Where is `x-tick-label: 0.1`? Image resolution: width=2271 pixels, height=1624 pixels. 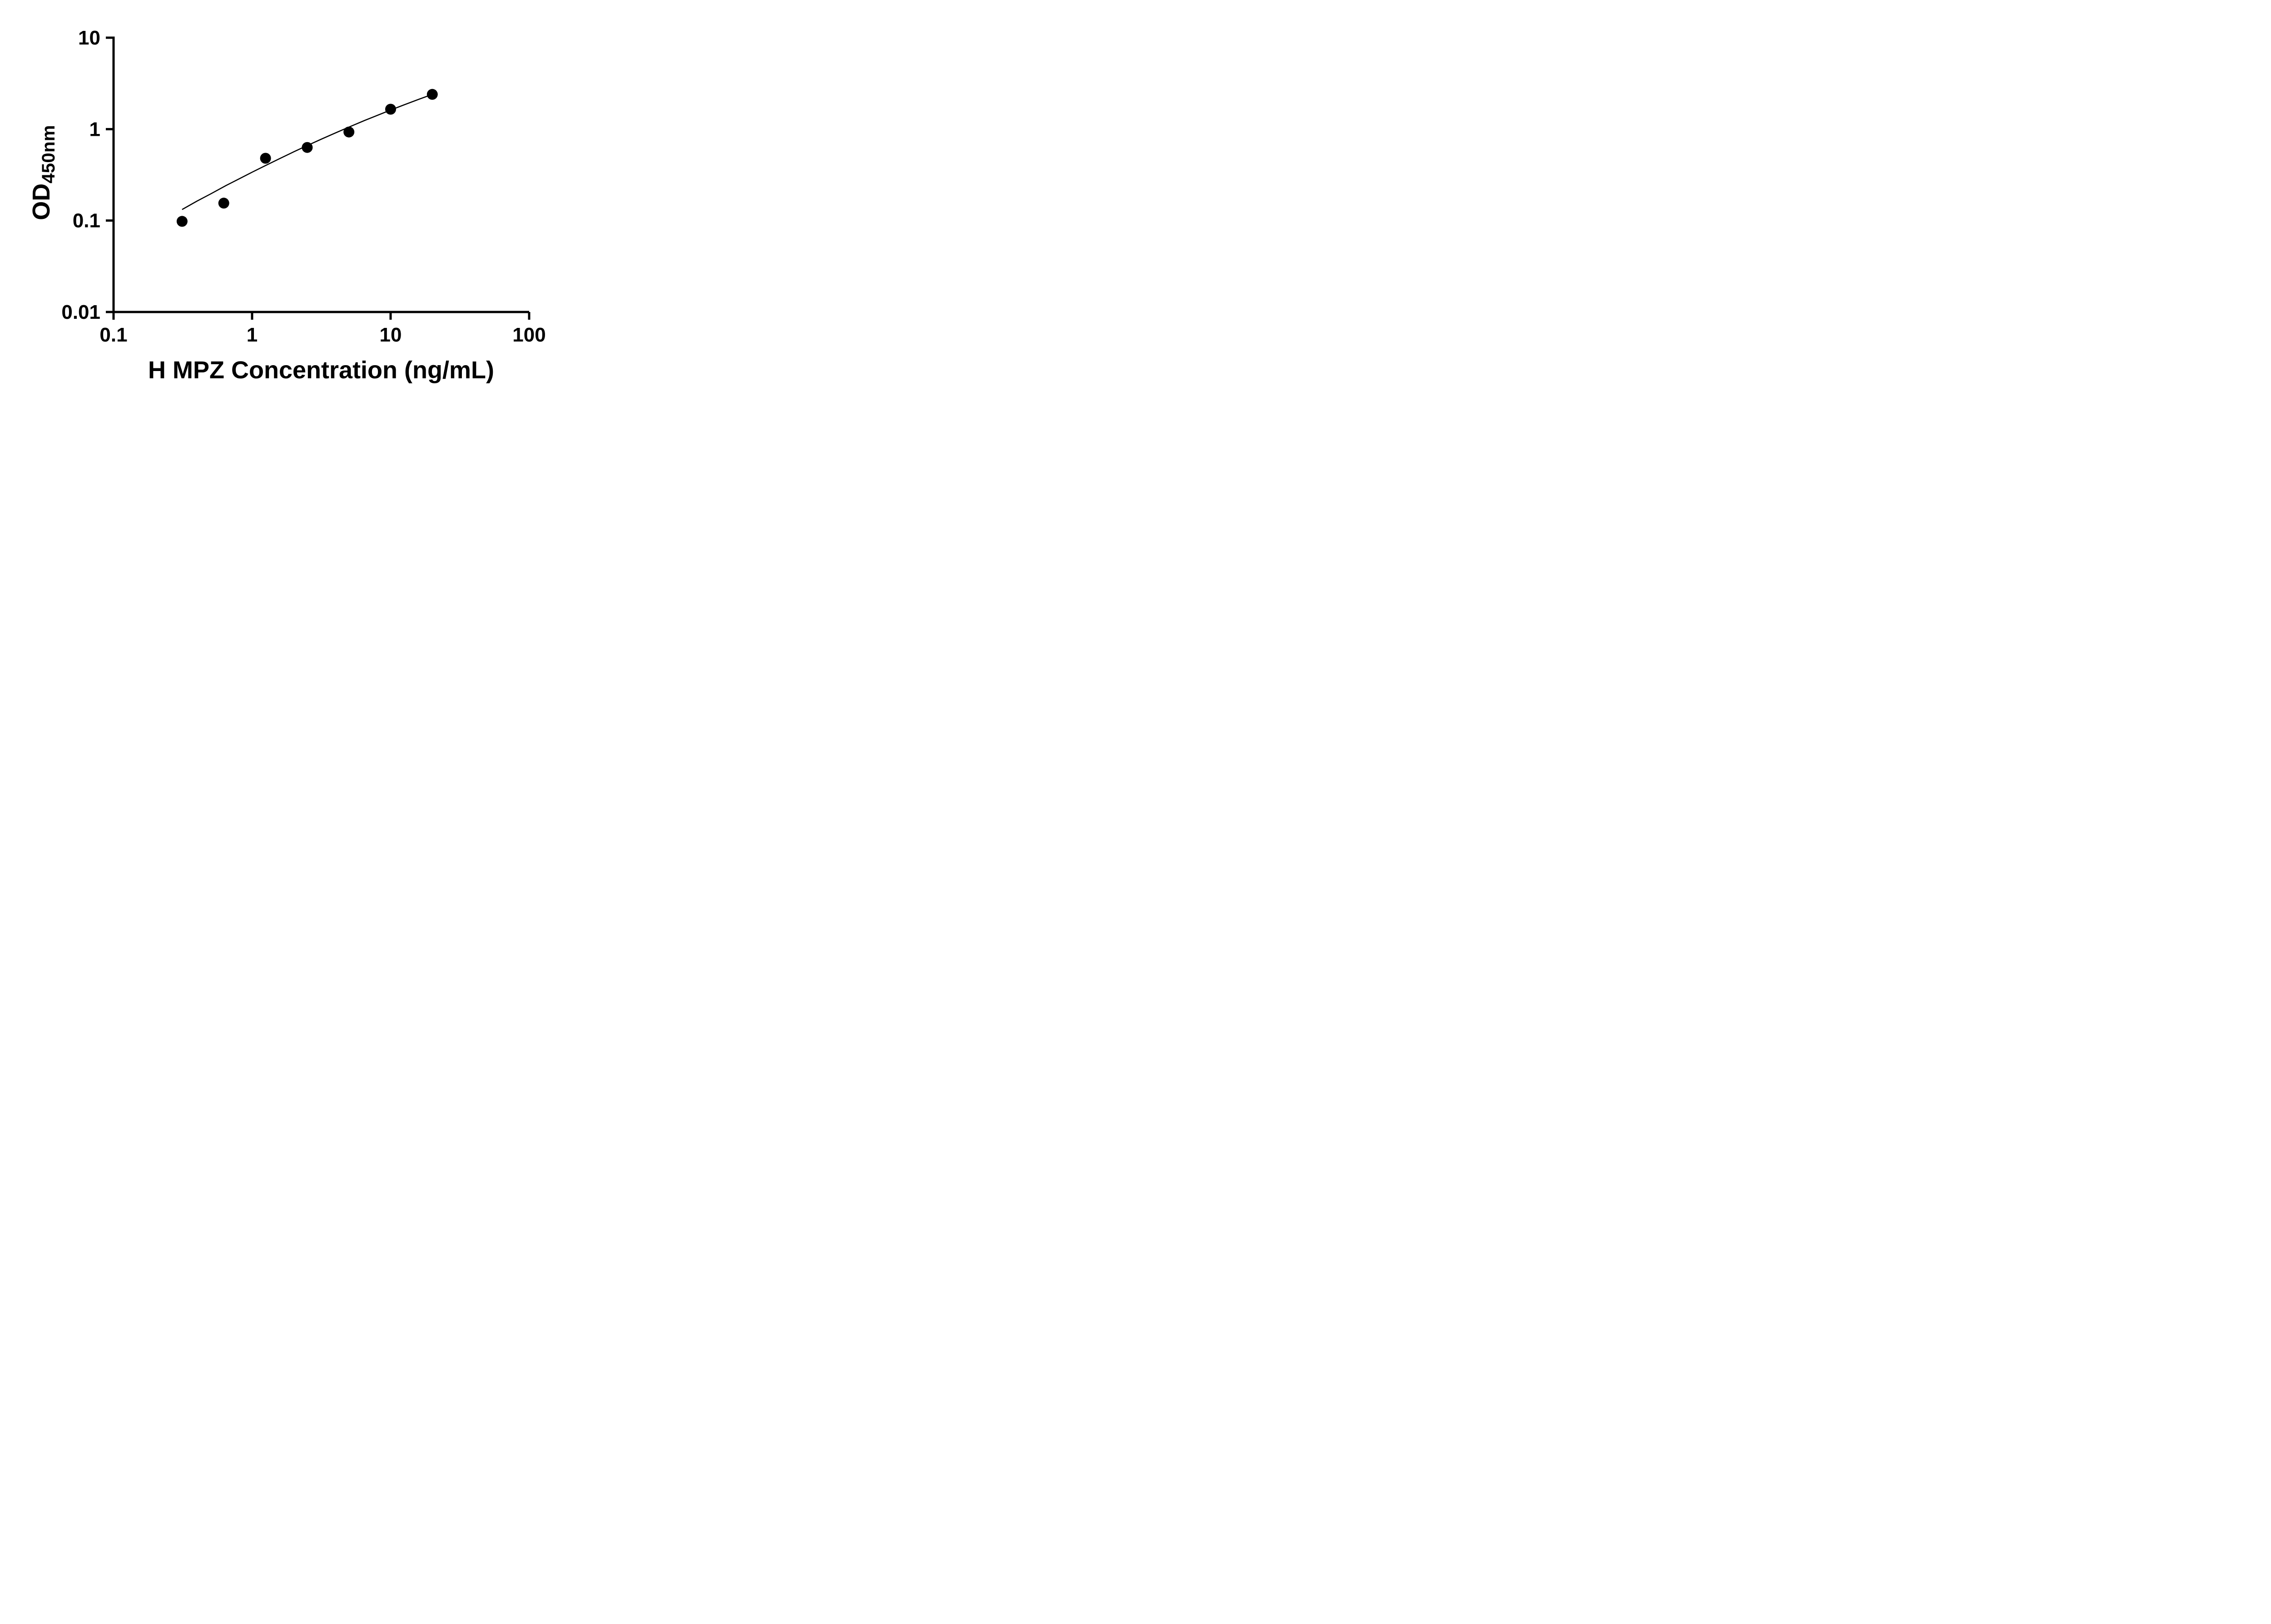
x-tick-label: 0.1 is located at coordinates (113, 335).